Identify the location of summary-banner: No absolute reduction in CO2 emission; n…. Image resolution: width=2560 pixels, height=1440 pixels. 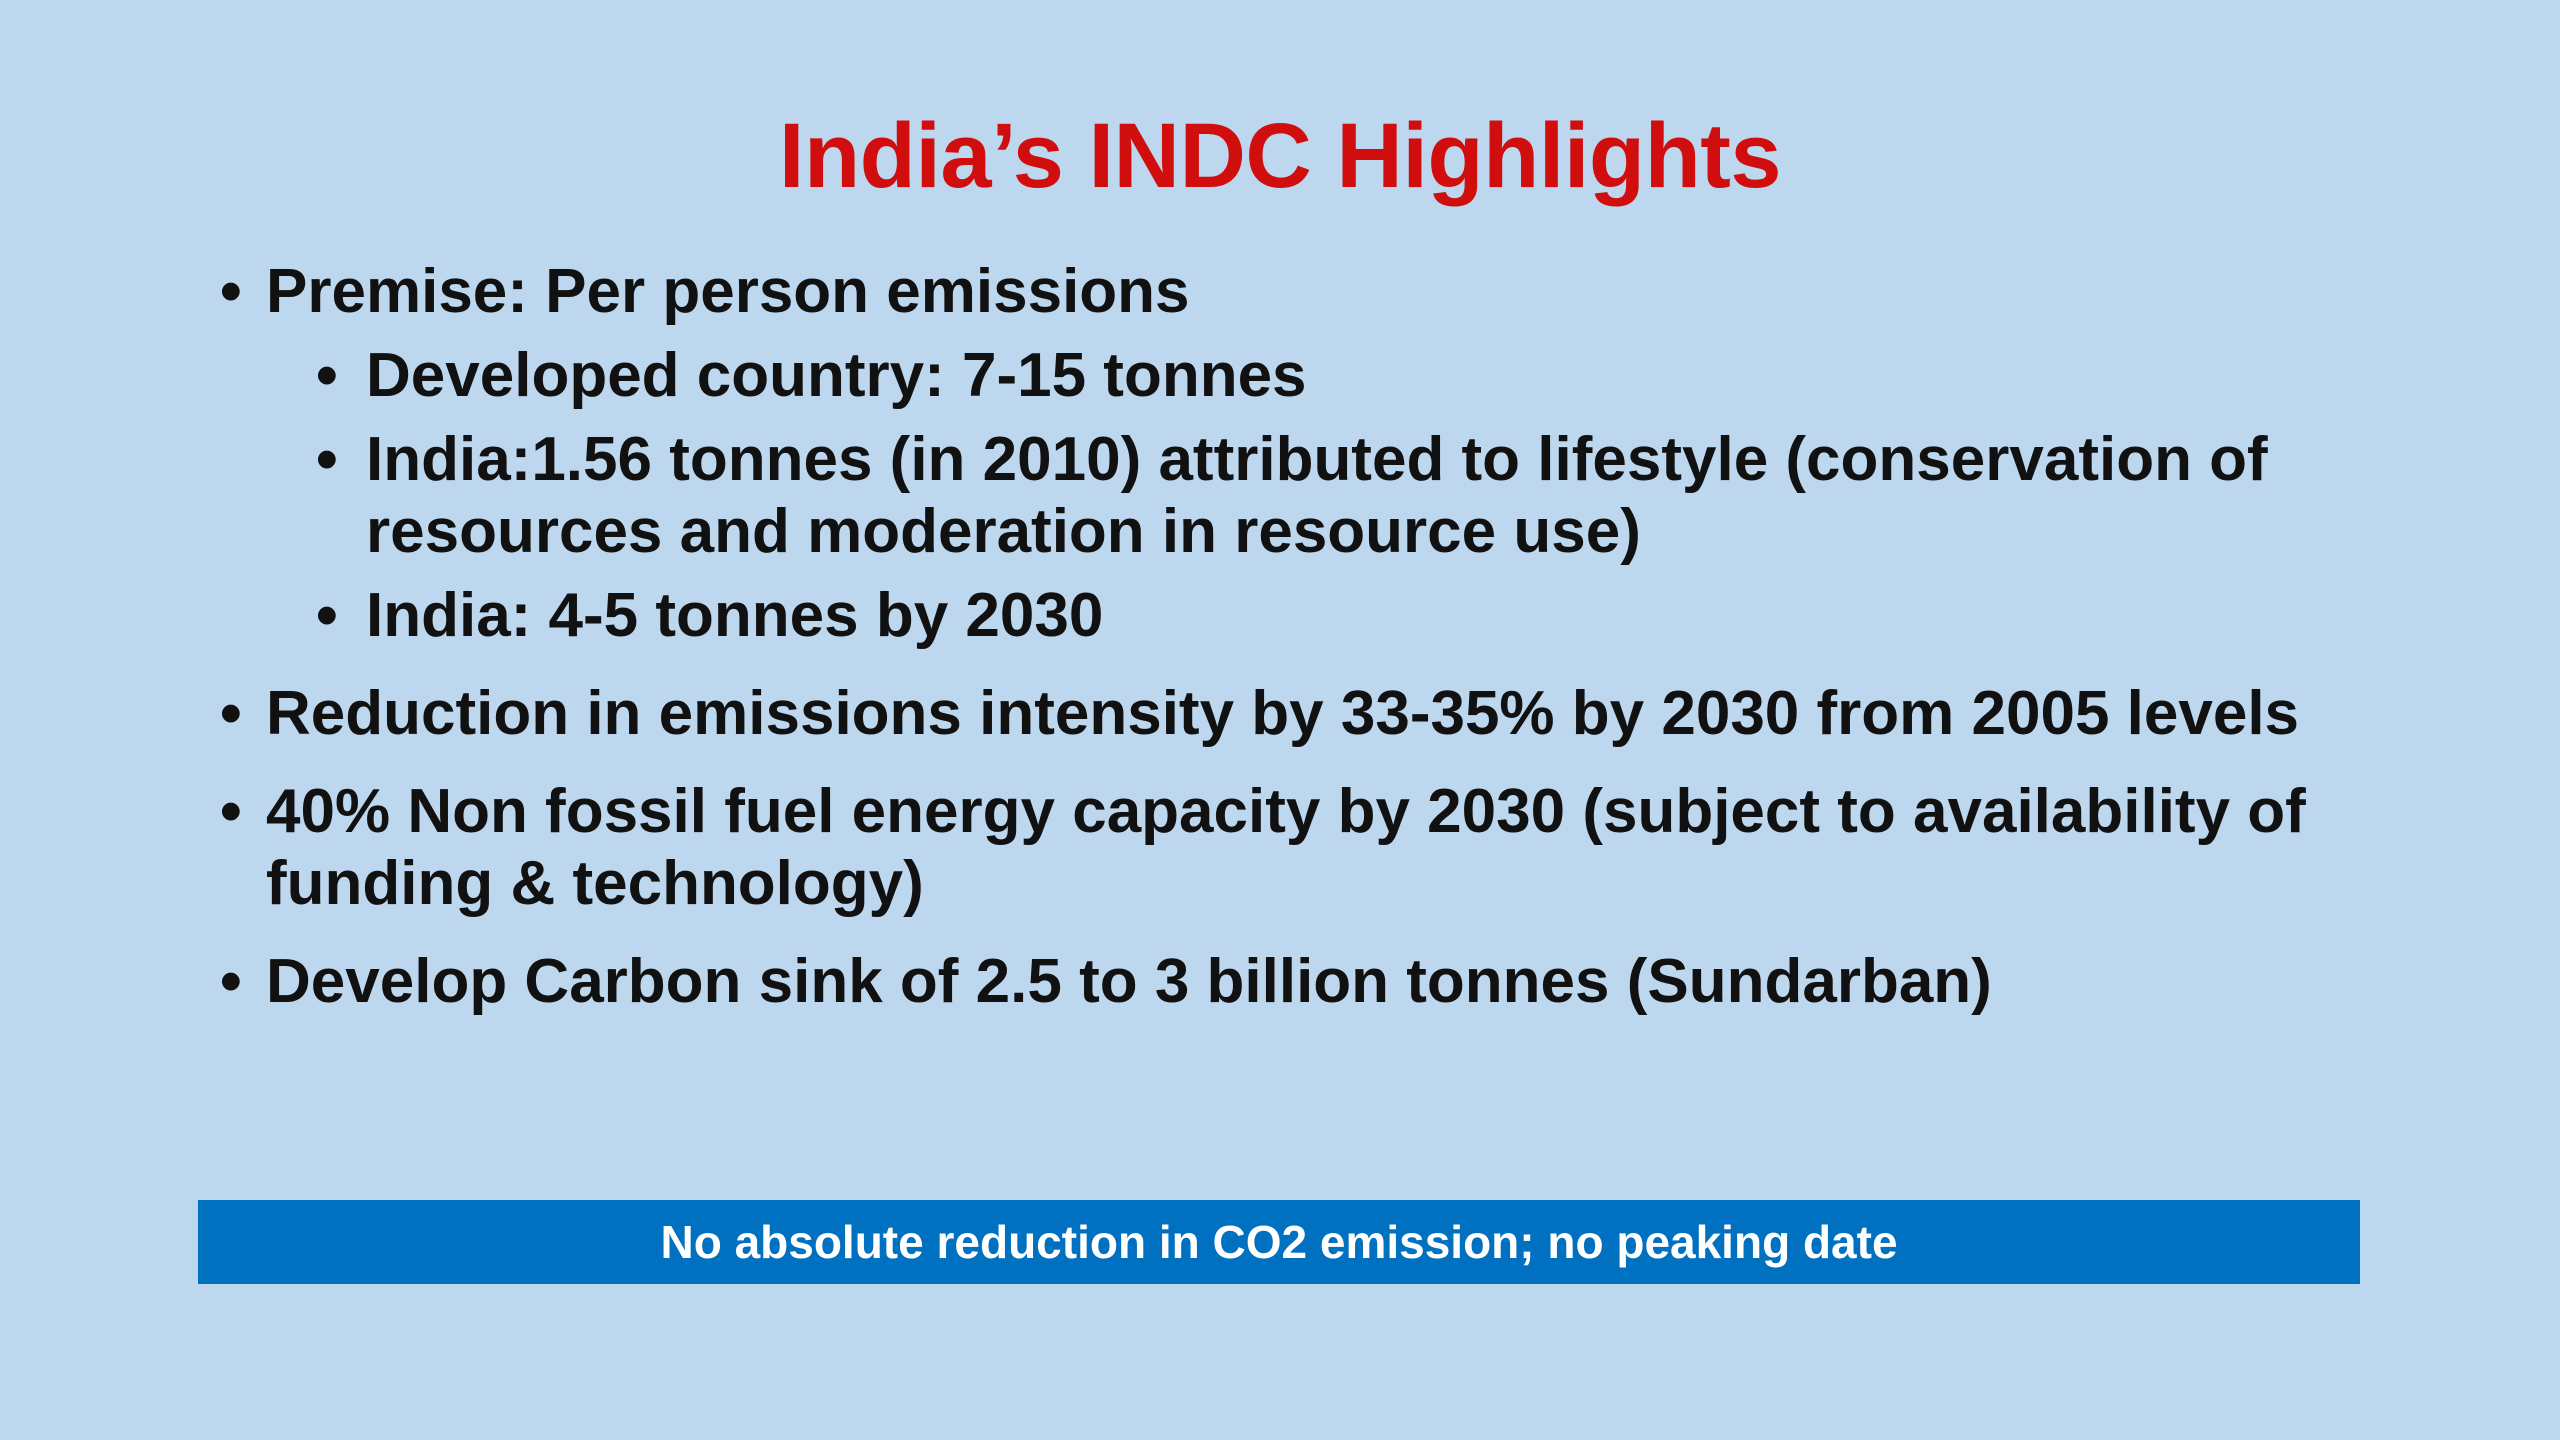
(1279, 1242).